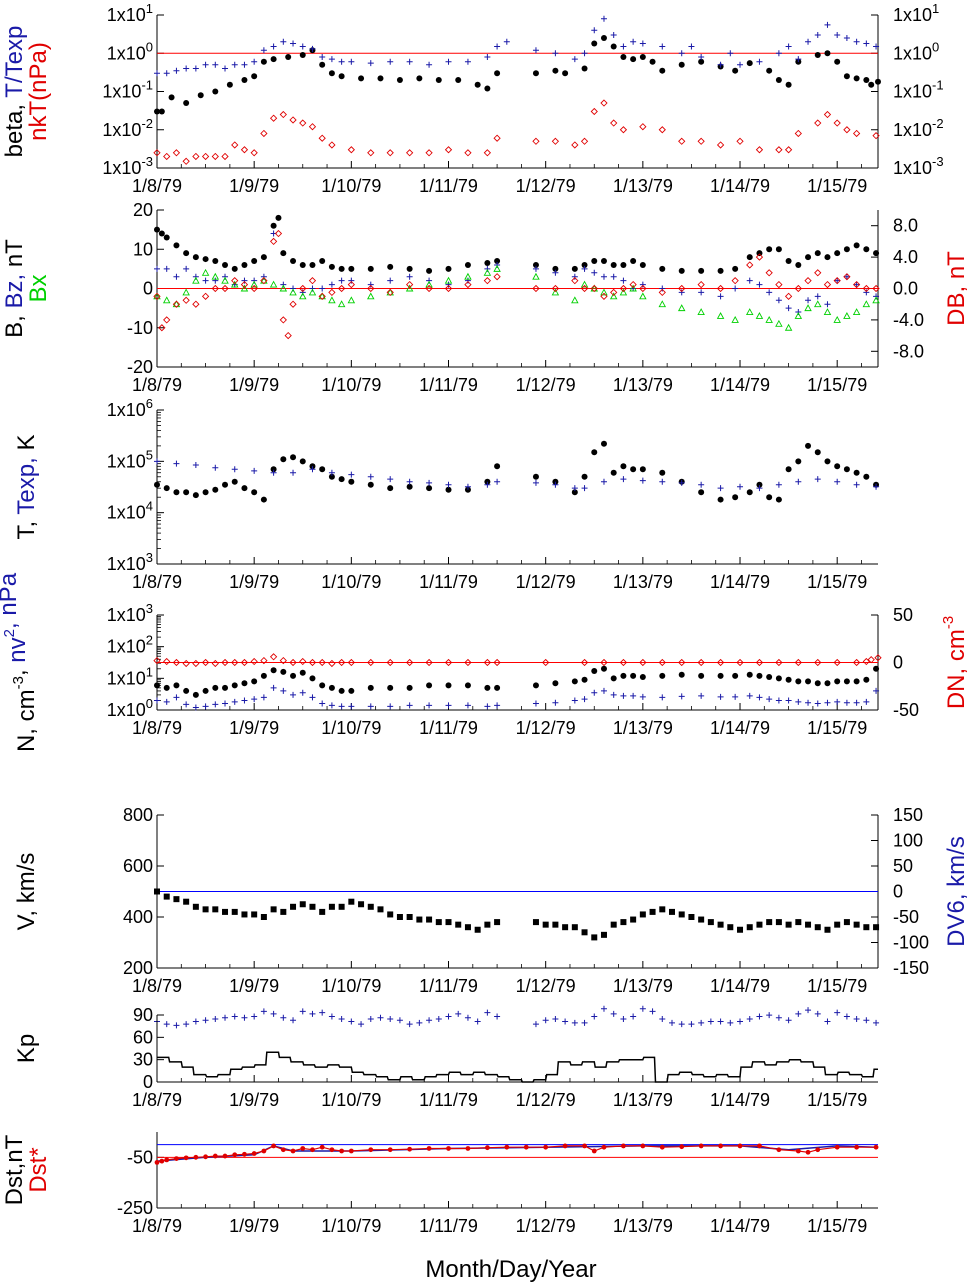  What do you see at coordinates (448, 1226) in the screenshot?
I see `x-tick-label: 1/11/79` at bounding box center [448, 1226].